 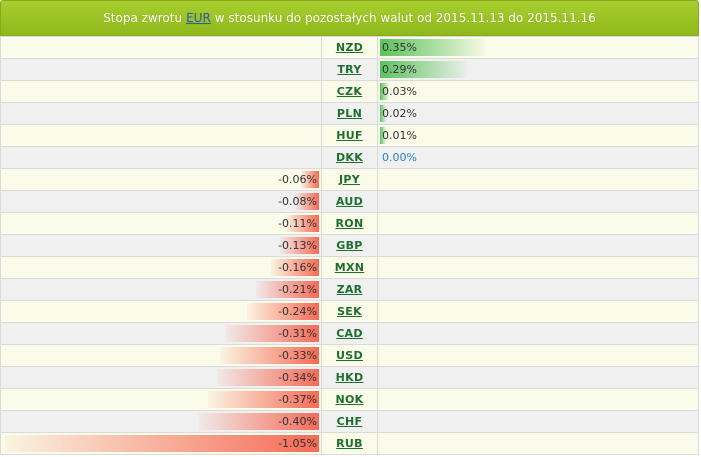 What do you see at coordinates (161, 245) in the screenshot?
I see `negative-cell: -0.13%` at bounding box center [161, 245].